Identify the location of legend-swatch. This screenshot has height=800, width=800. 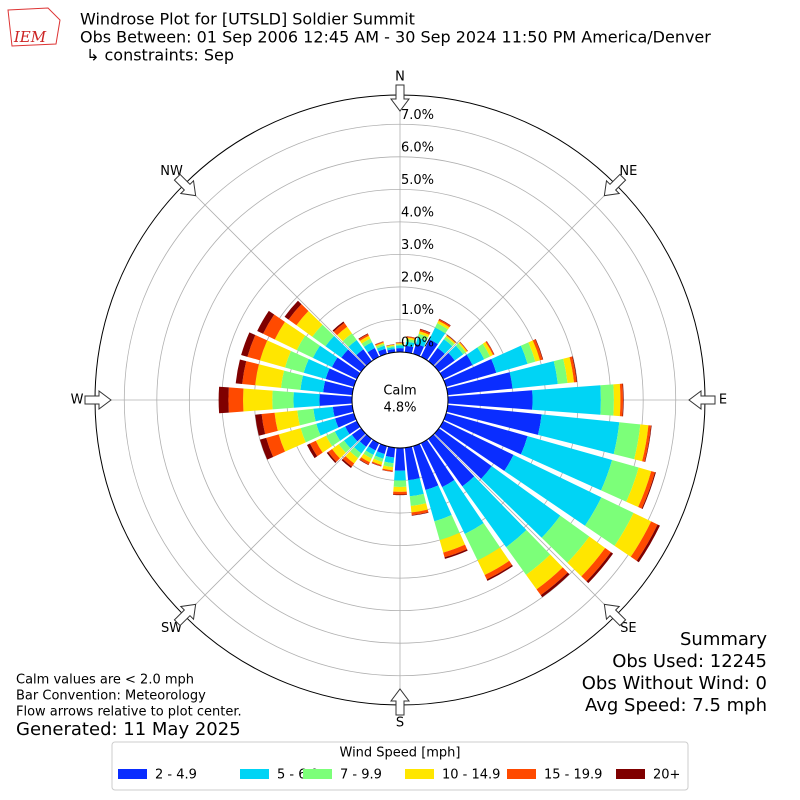
(521, 774).